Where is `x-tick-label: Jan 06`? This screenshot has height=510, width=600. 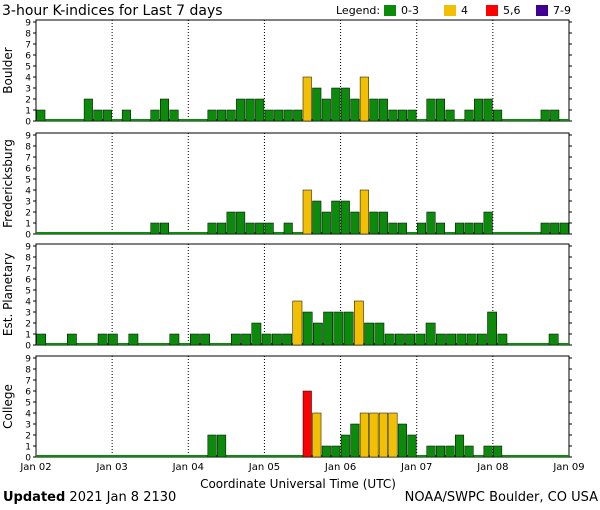 x-tick-label: Jan 06 is located at coordinates (340, 467).